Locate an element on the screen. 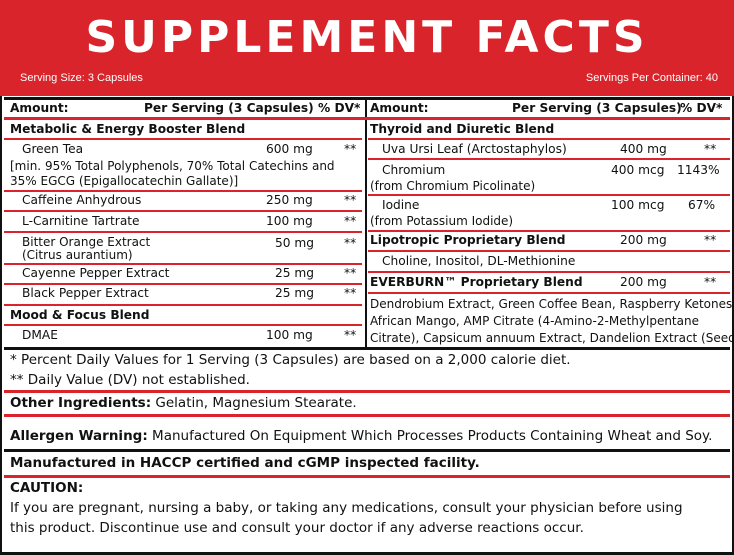 This screenshot has width=734, height=555. iodine-name: Iodine is located at coordinates (401, 205).